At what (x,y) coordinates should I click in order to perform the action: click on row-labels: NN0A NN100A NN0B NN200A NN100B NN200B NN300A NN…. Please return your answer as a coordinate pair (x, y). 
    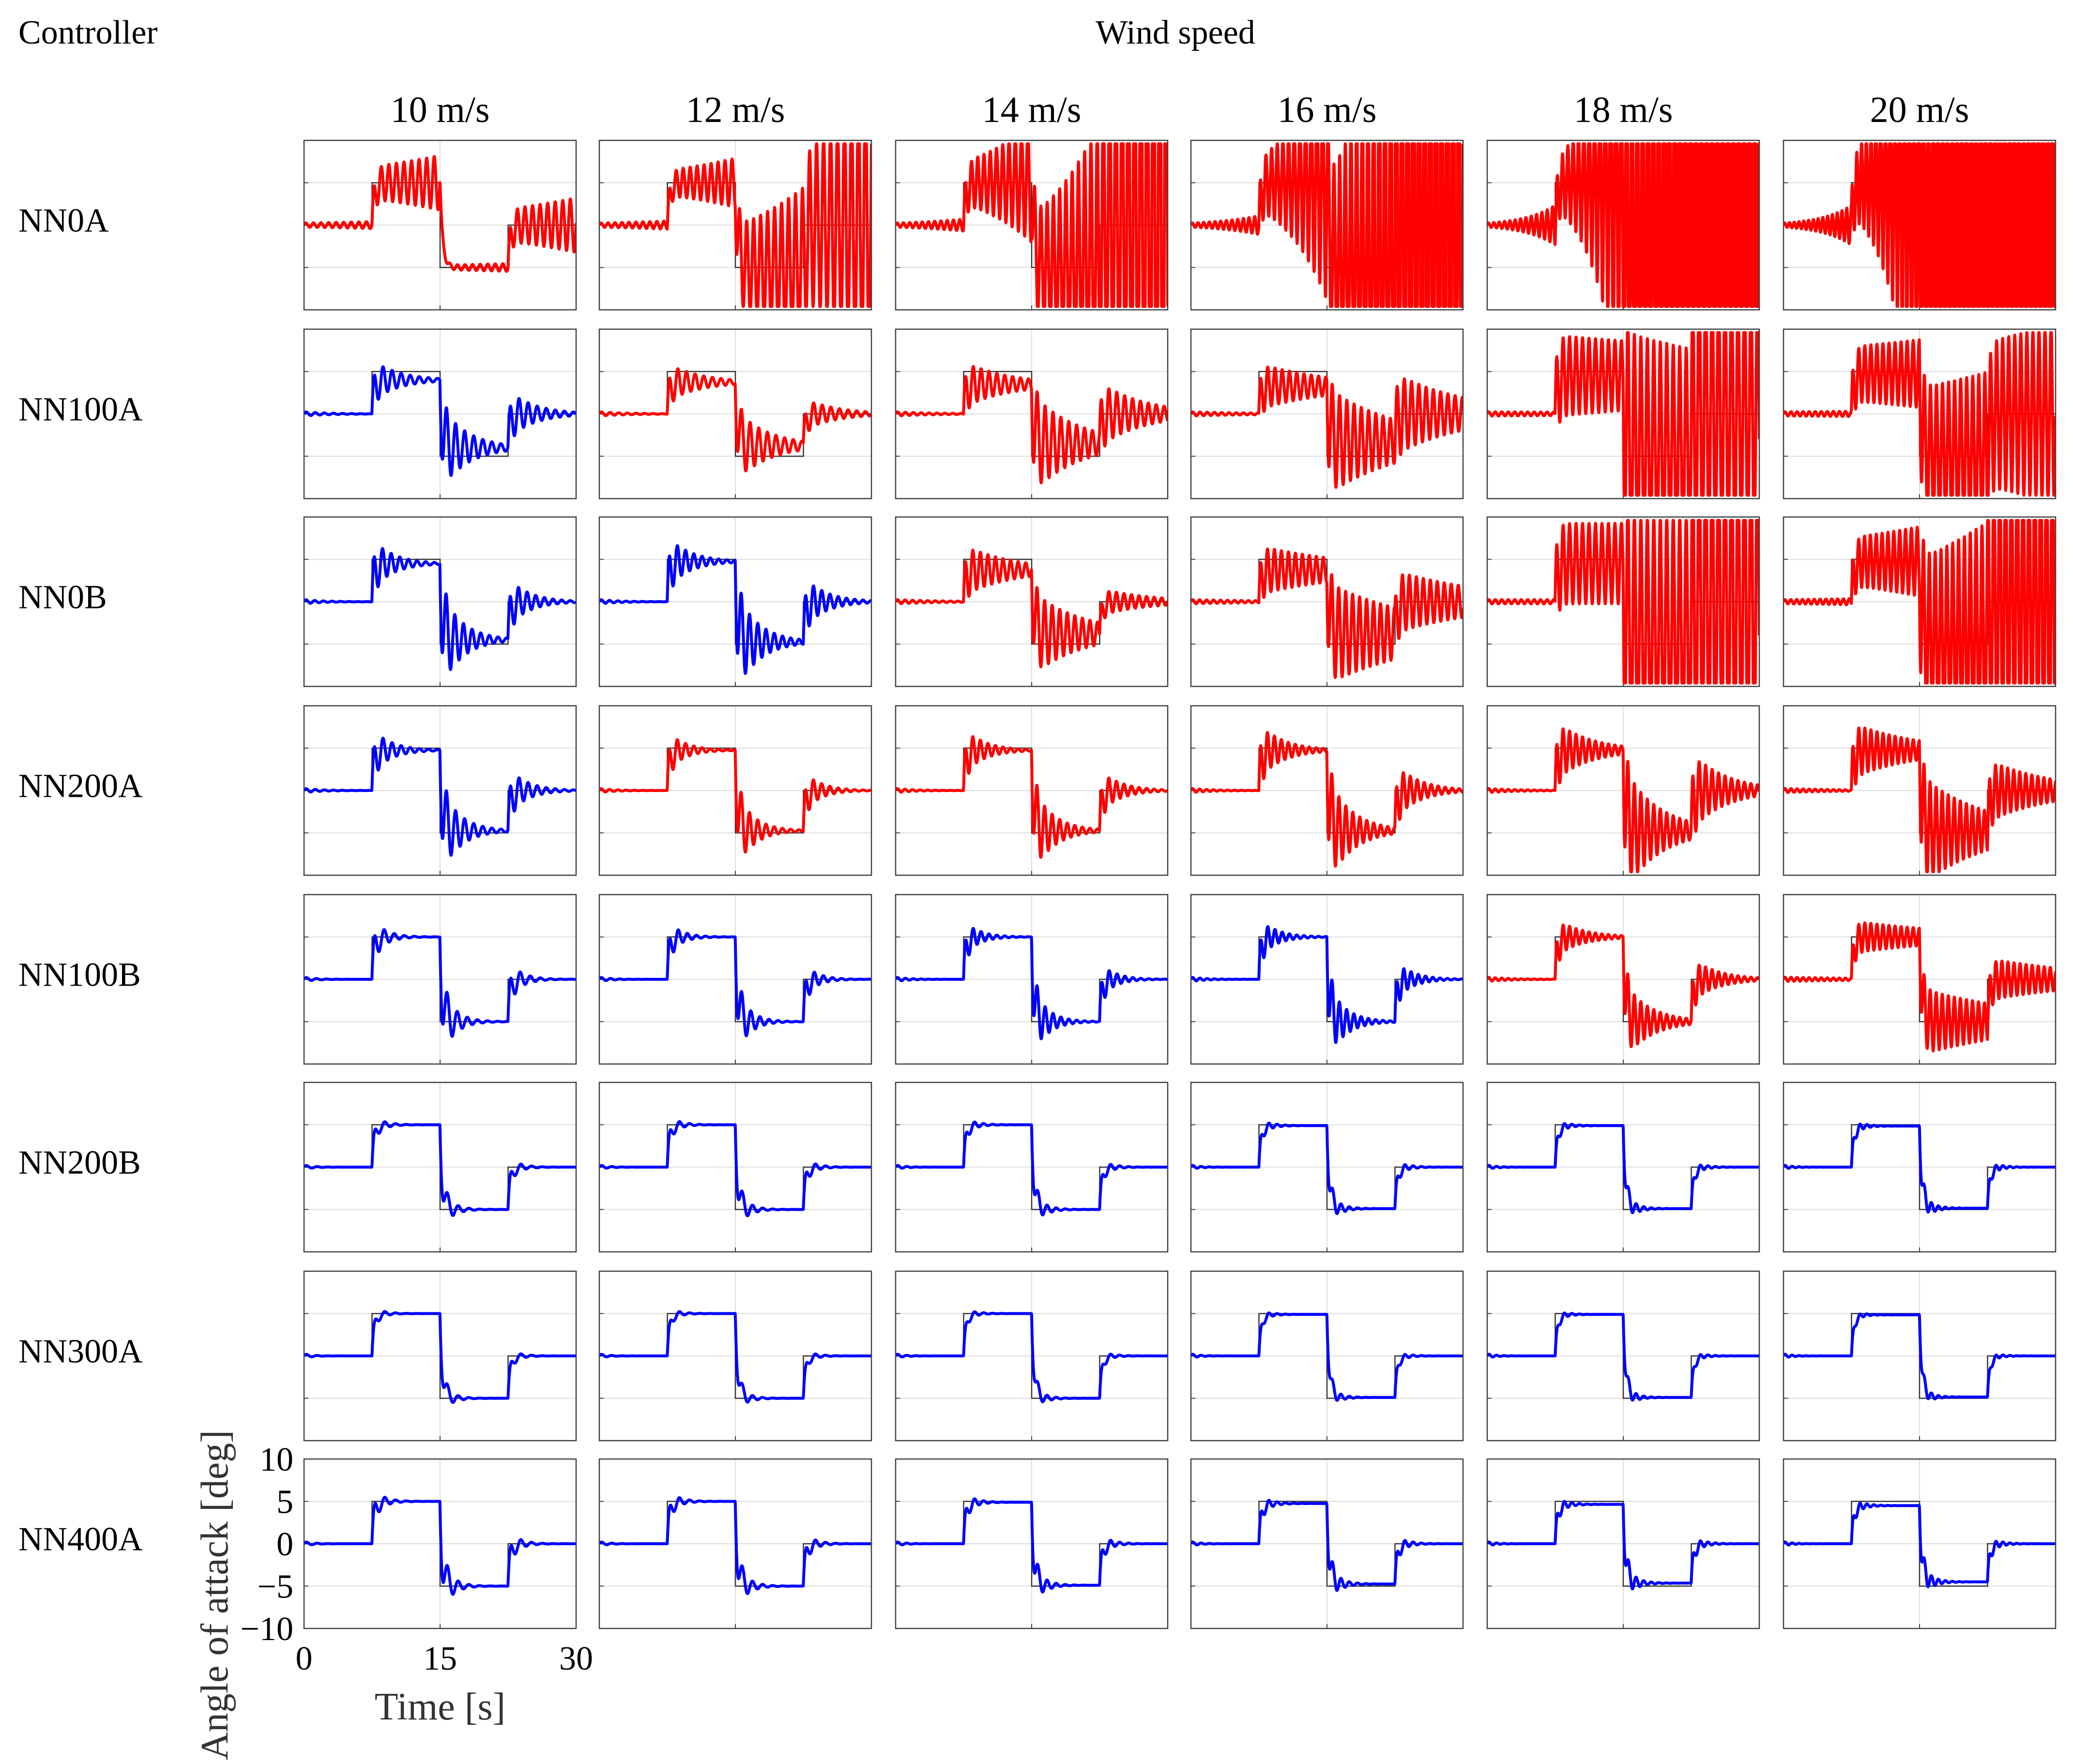
    Looking at the image, I should click on (80, 880).